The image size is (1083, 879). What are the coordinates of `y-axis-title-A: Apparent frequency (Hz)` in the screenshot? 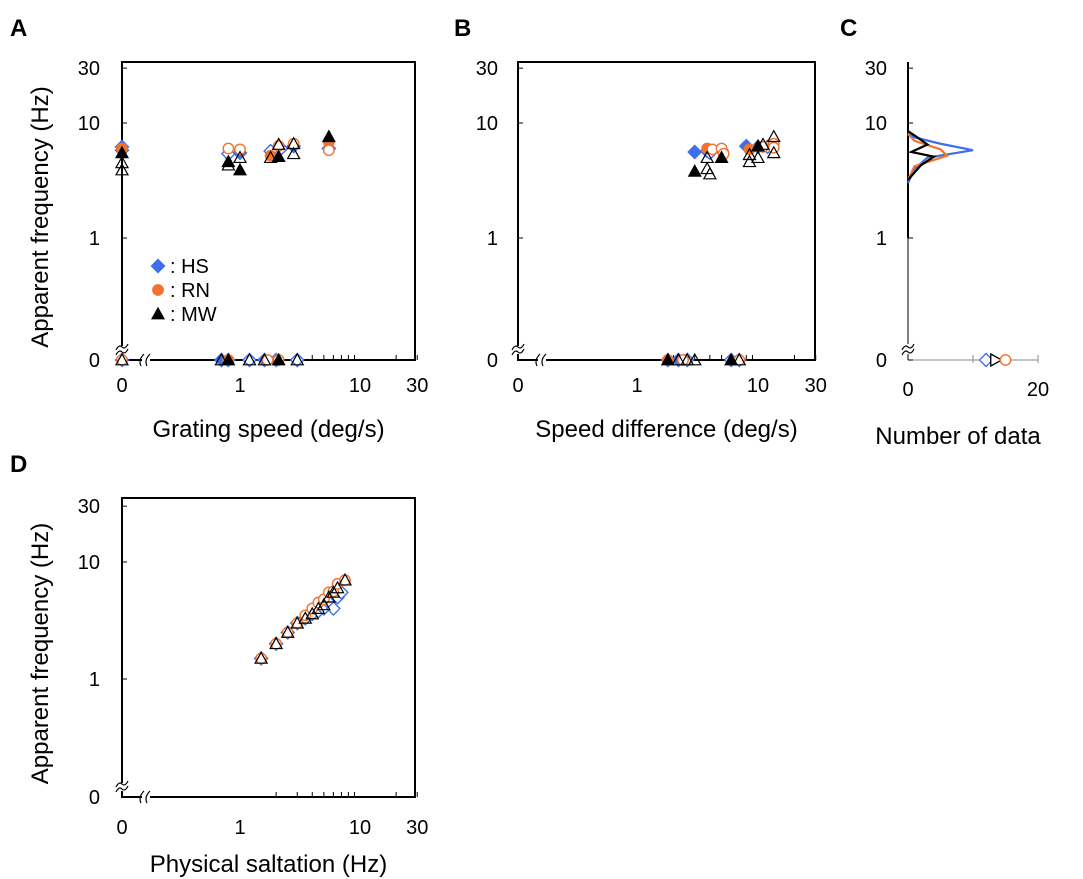 It's located at (40, 216).